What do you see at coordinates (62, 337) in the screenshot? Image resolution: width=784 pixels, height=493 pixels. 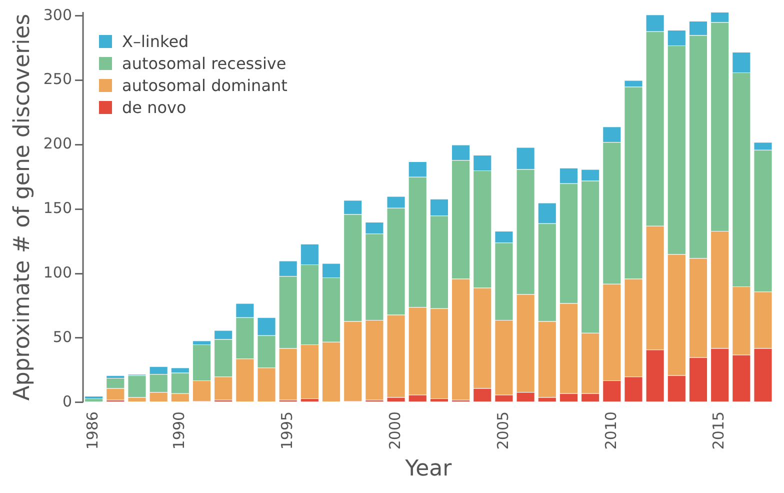 I see `y-tick-label: 50` at bounding box center [62, 337].